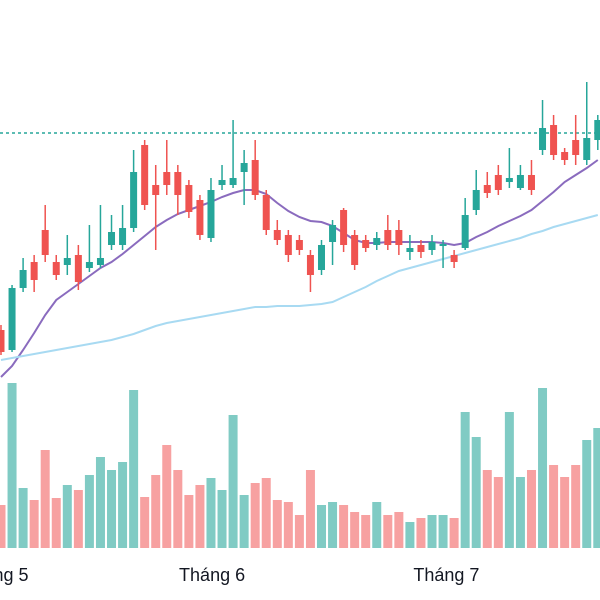 This screenshot has width=600, height=600. What do you see at coordinates (446, 575) in the screenshot?
I see `x-tick-label: Tháng 7` at bounding box center [446, 575].